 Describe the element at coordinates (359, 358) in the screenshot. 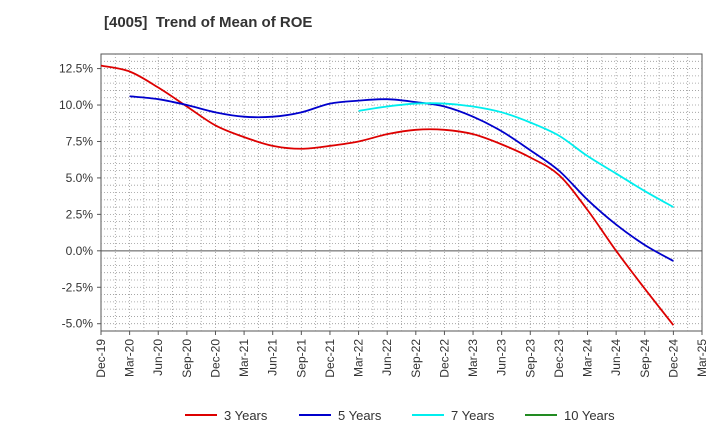

I see `x-tick-label: Mar-22` at that location.